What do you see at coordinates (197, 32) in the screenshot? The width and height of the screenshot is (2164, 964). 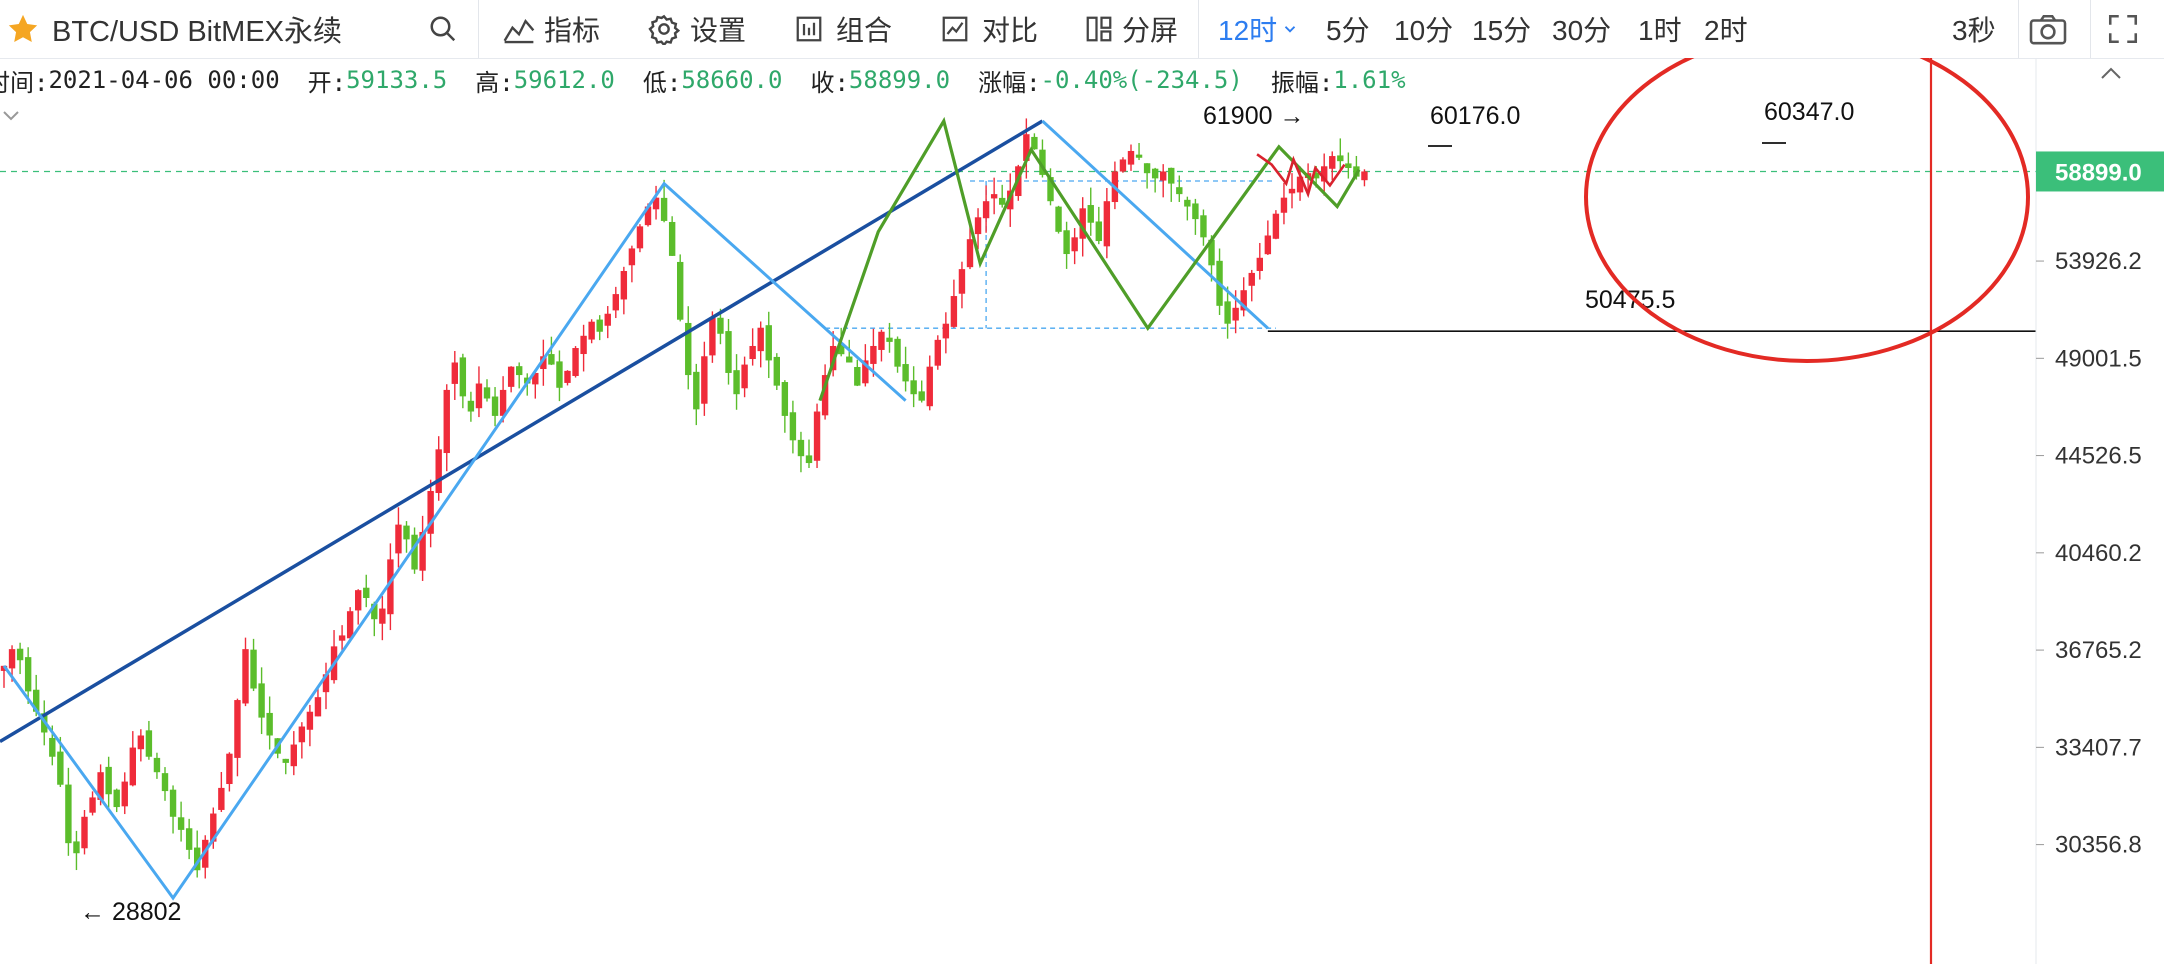 I see `symbol-title: BTC/USD BitMEX永续` at bounding box center [197, 32].